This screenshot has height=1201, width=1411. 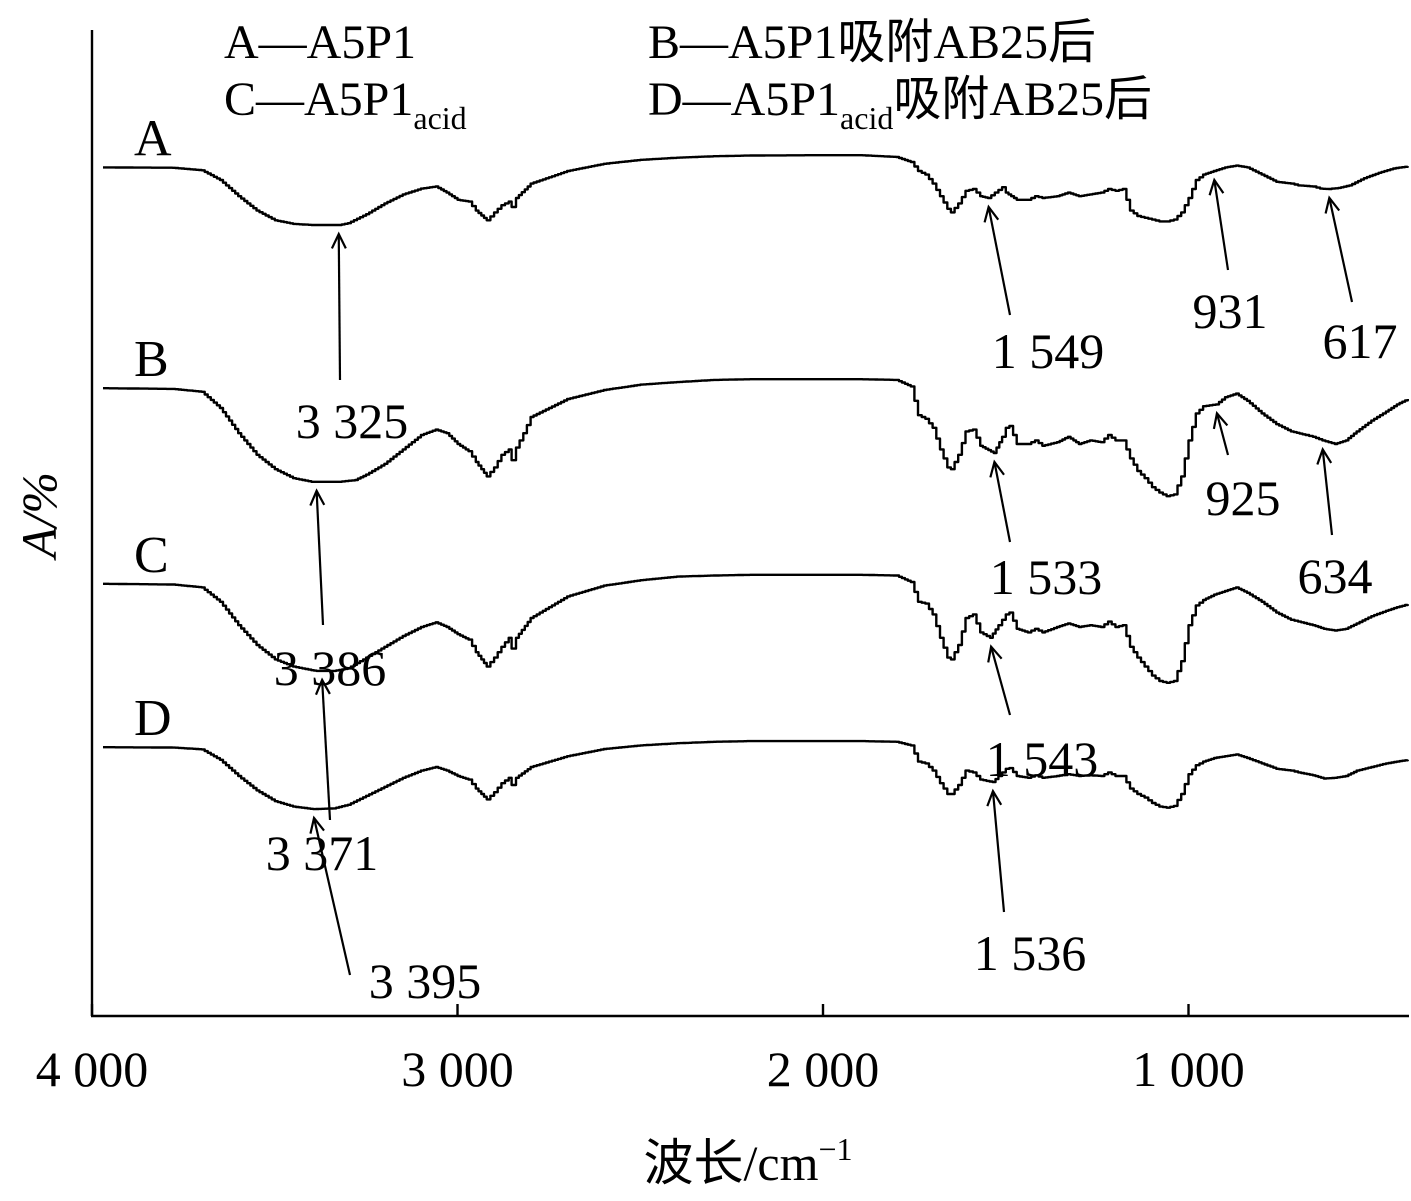 I want to click on peak-label: 3 325, so click(x=352, y=421).